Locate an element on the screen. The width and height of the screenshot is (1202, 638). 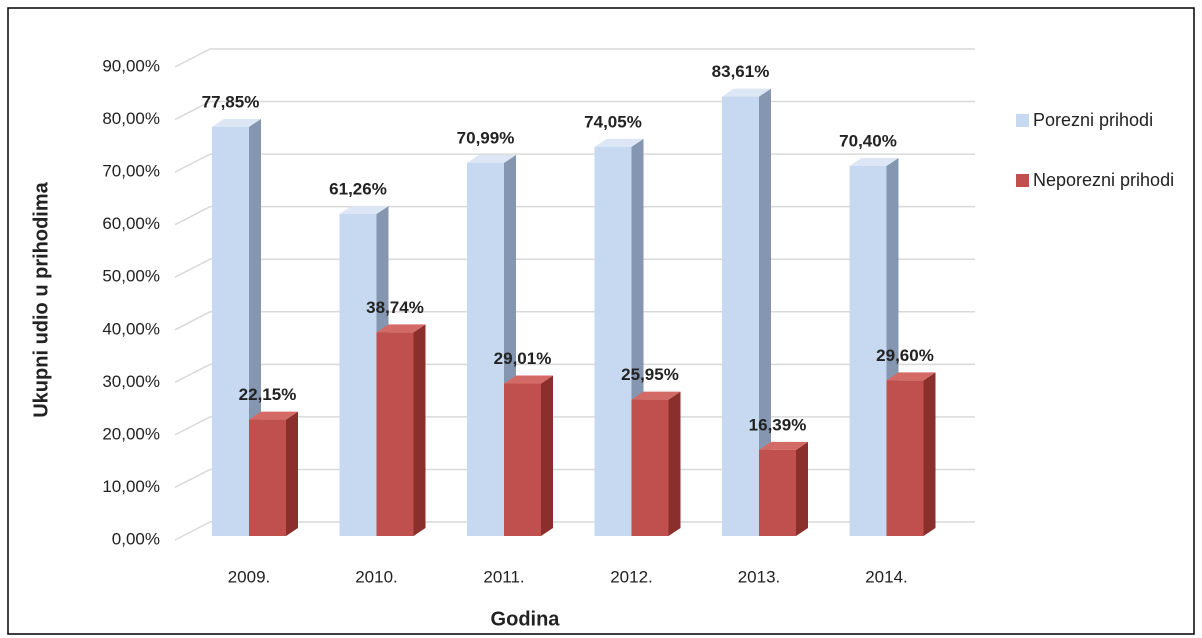
value-label: 61,26% is located at coordinates (358, 189).